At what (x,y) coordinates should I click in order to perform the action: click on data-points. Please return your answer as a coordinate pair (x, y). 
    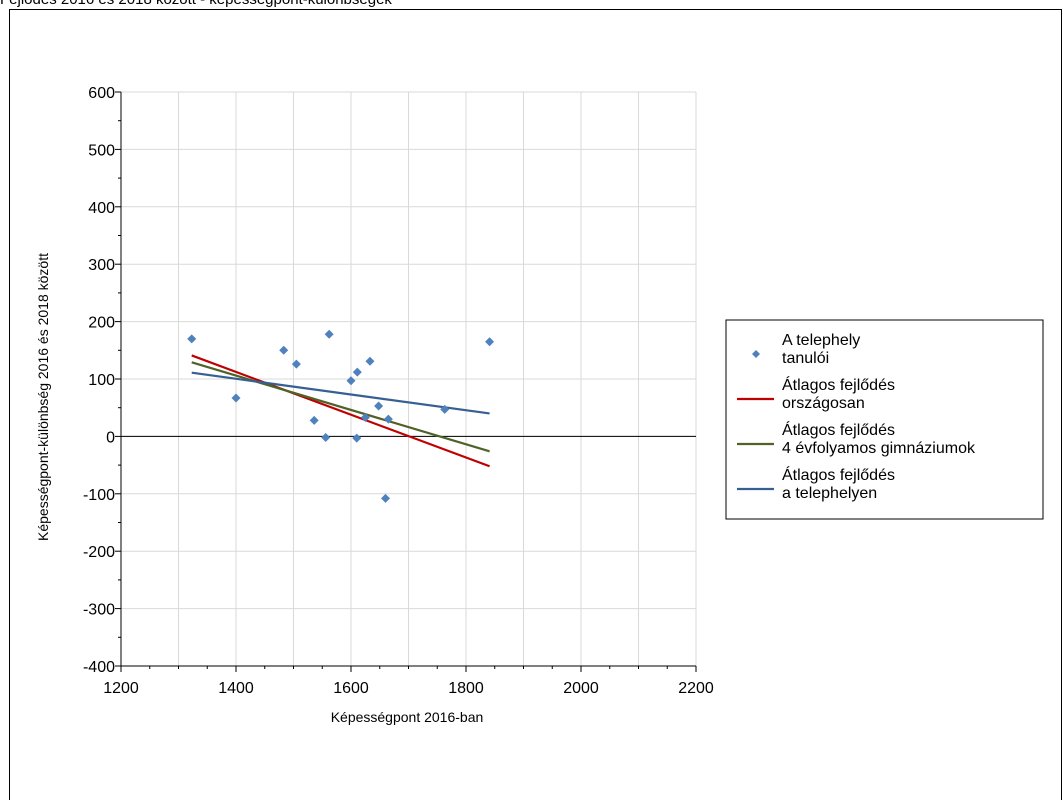
    Looking at the image, I should click on (341, 416).